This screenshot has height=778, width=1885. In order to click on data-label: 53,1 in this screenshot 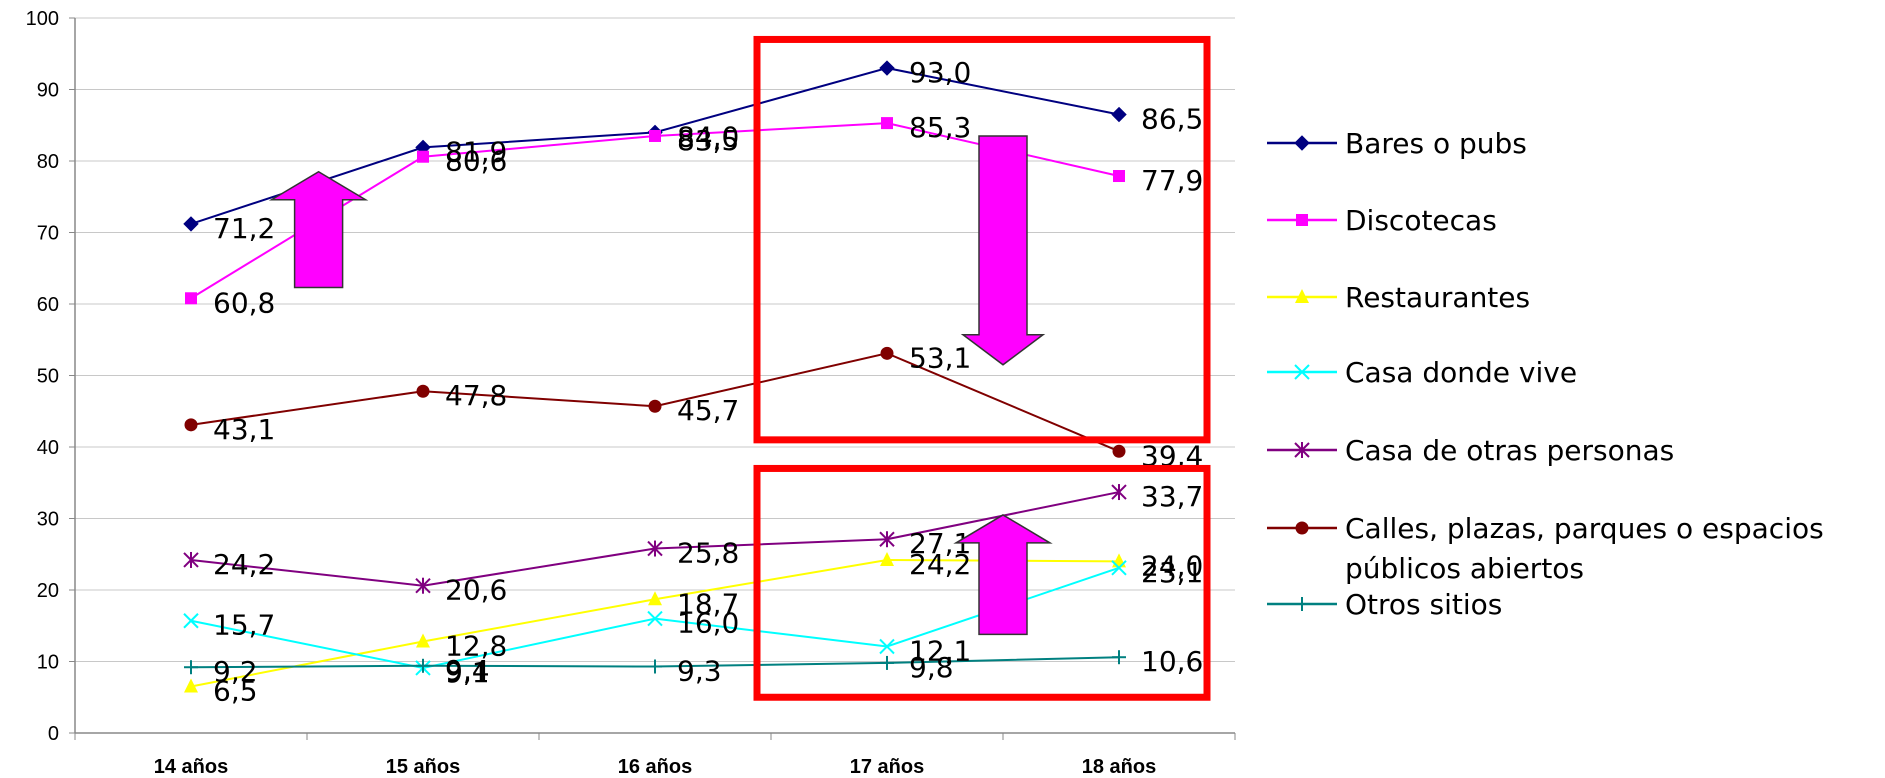, I will do `click(940, 357)`.